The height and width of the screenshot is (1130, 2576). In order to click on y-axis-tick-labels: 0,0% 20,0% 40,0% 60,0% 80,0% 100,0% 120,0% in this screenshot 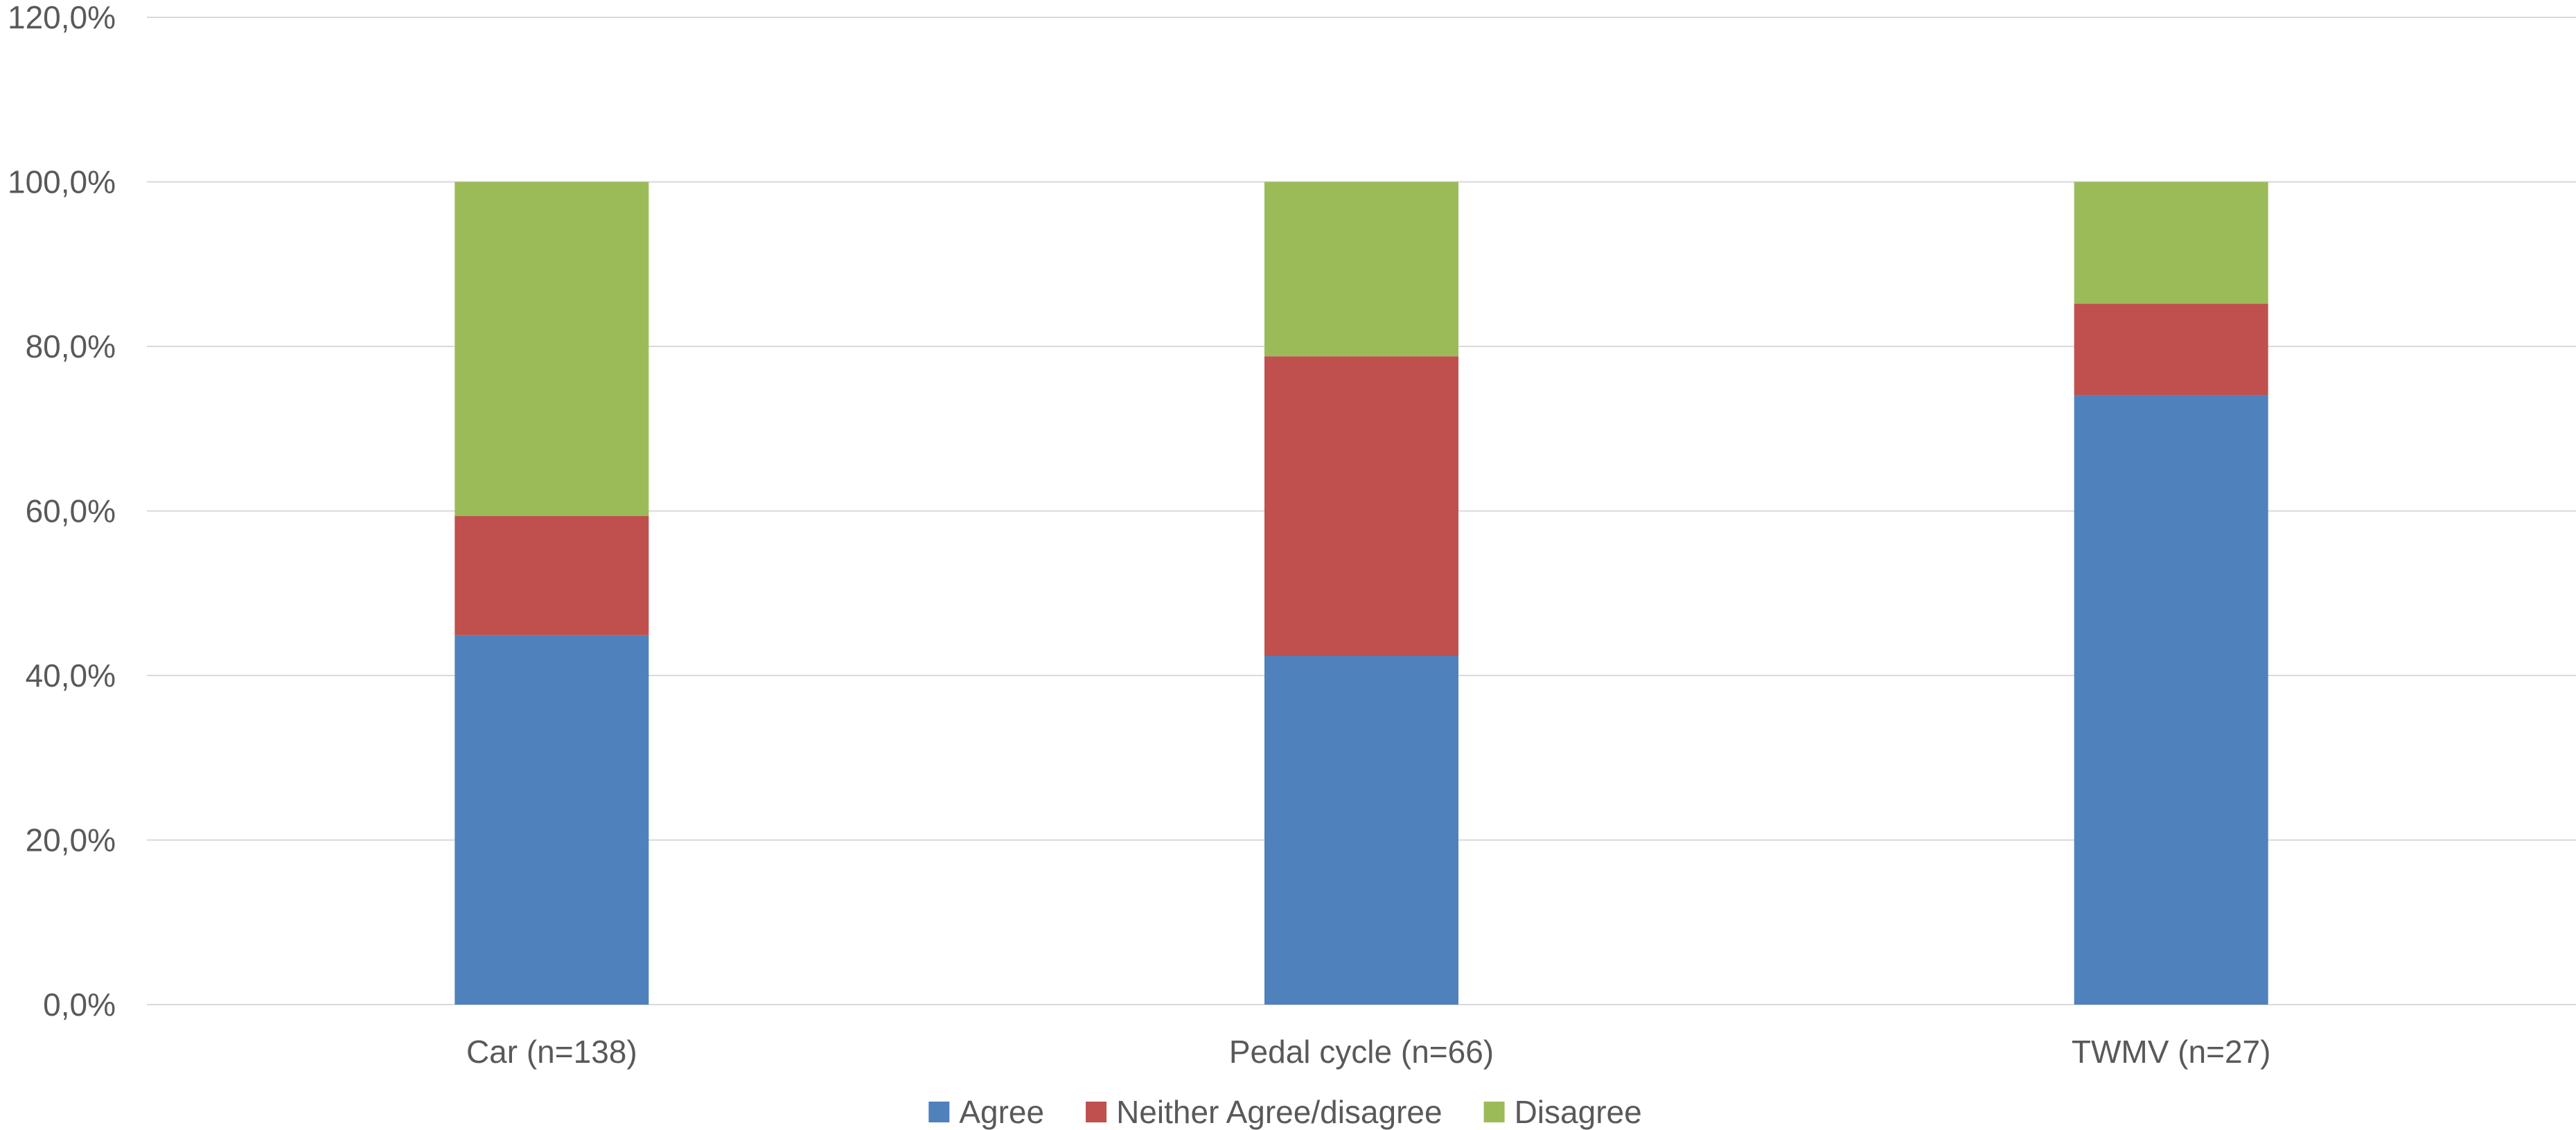, I will do `click(62, 511)`.